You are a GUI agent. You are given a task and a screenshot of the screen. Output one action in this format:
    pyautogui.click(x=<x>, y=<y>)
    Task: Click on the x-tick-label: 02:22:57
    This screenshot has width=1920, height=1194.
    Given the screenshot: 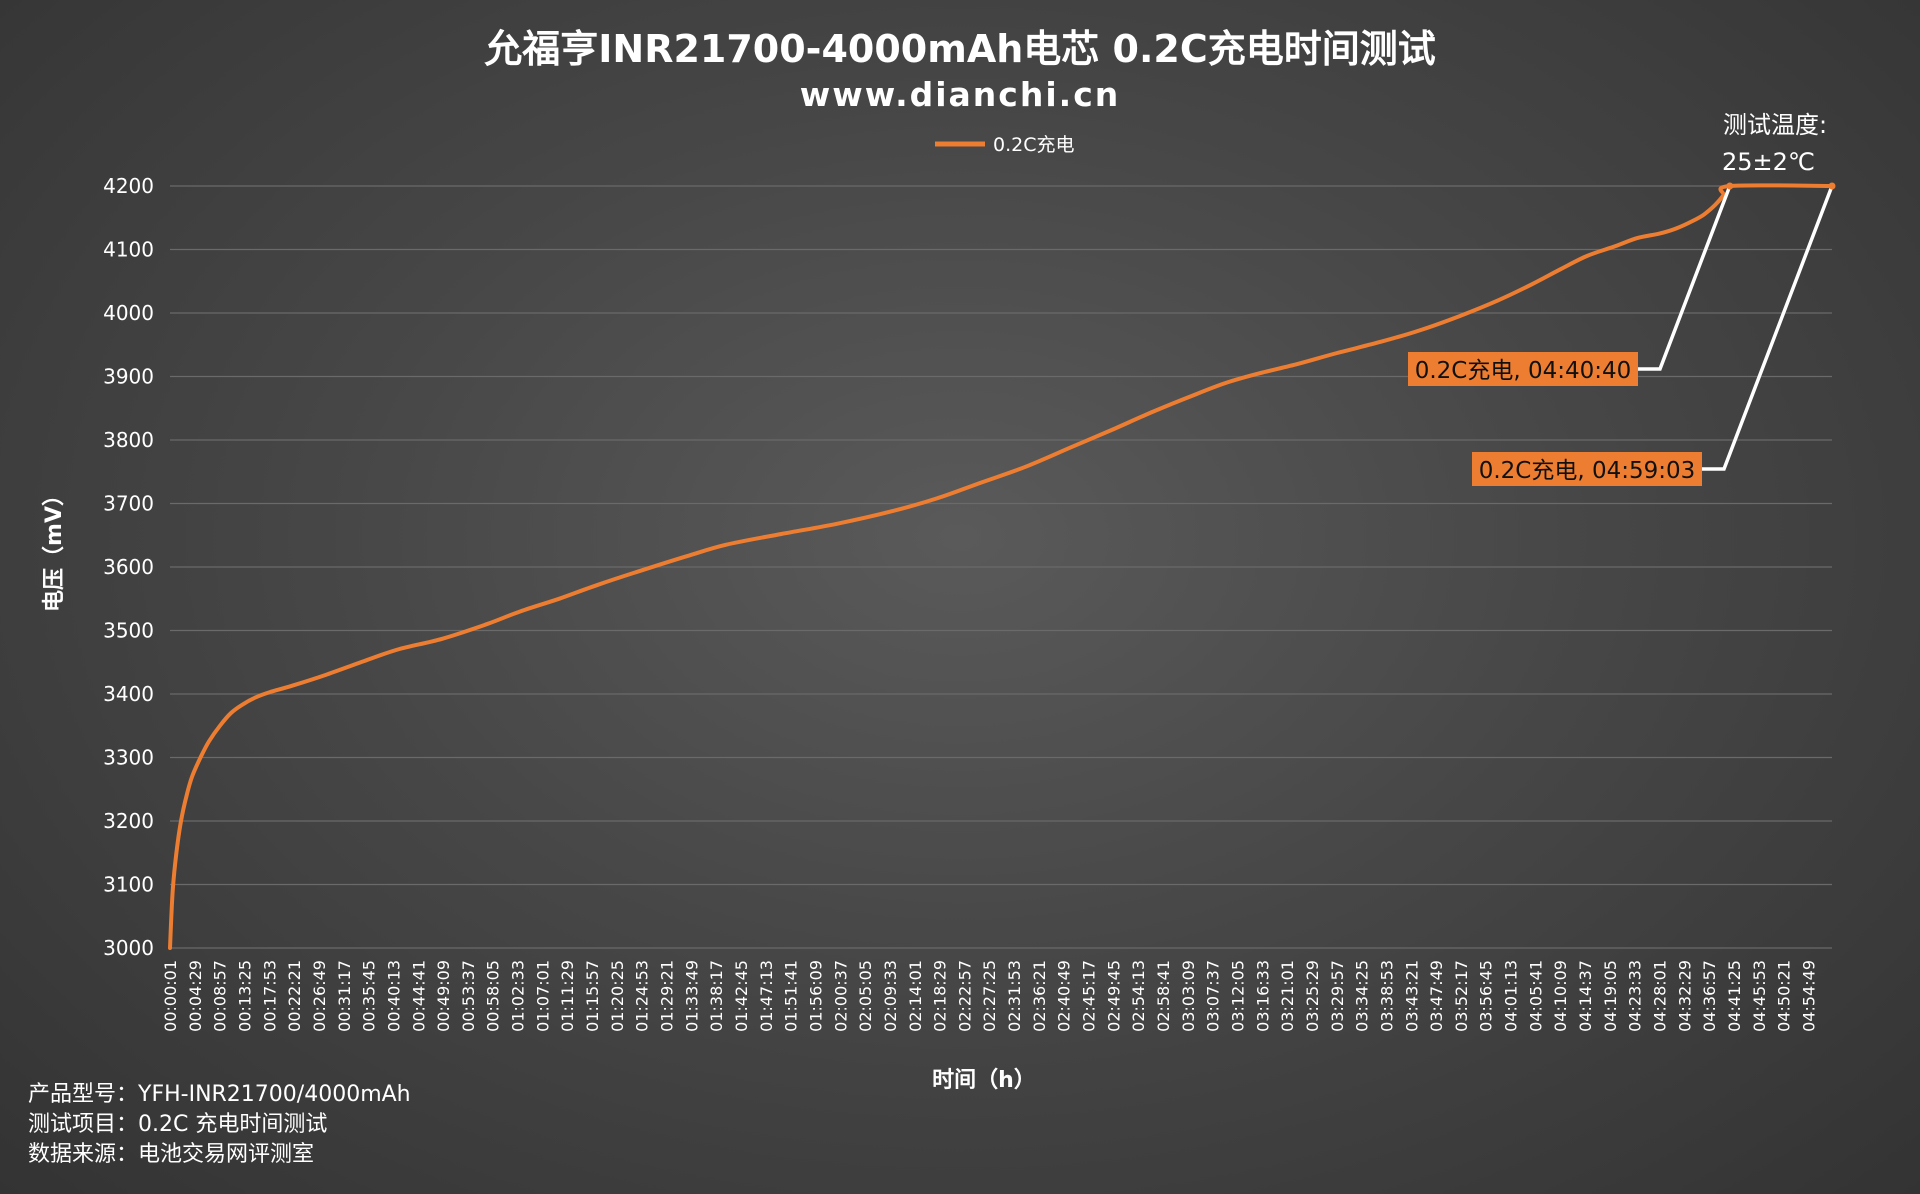 What is the action you would take?
    pyautogui.click(x=964, y=996)
    